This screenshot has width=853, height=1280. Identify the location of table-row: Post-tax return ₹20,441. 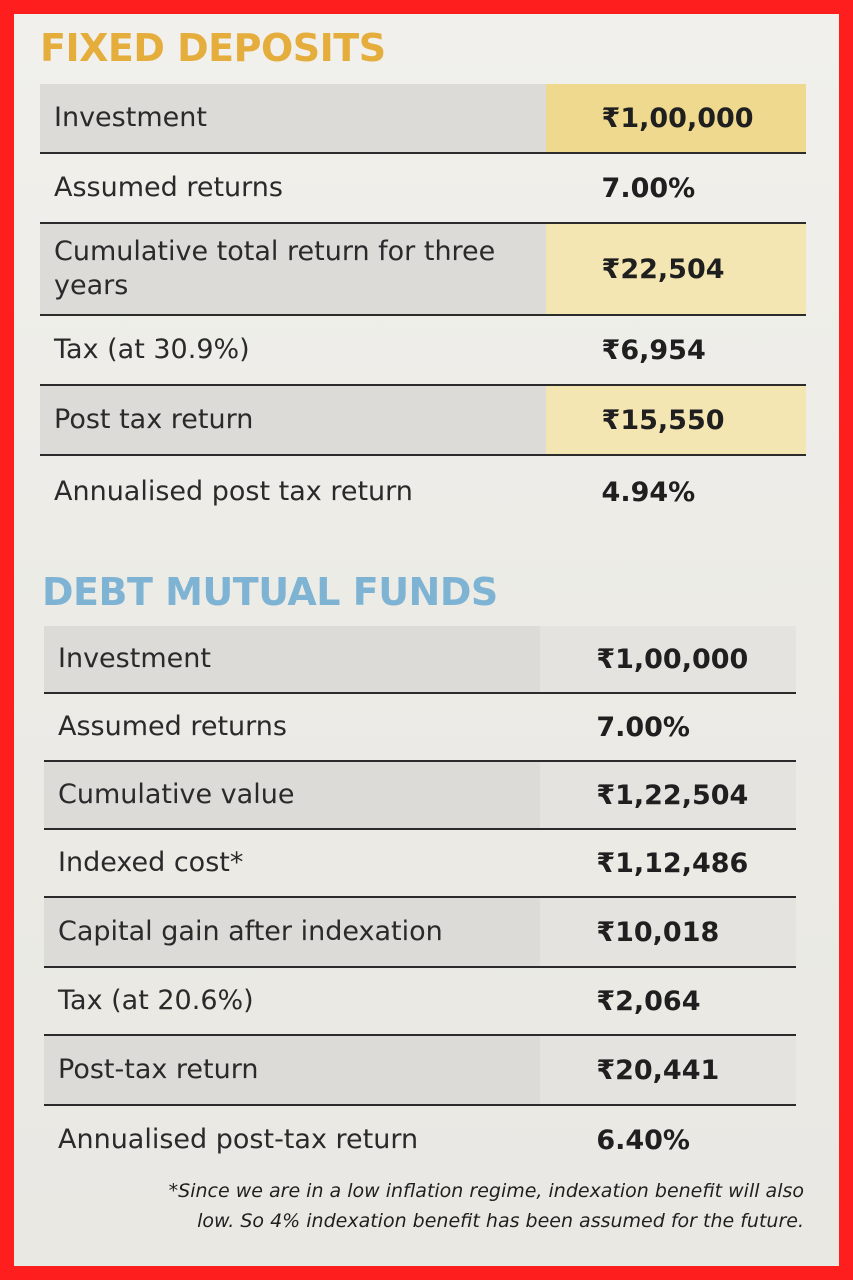
(420, 1071).